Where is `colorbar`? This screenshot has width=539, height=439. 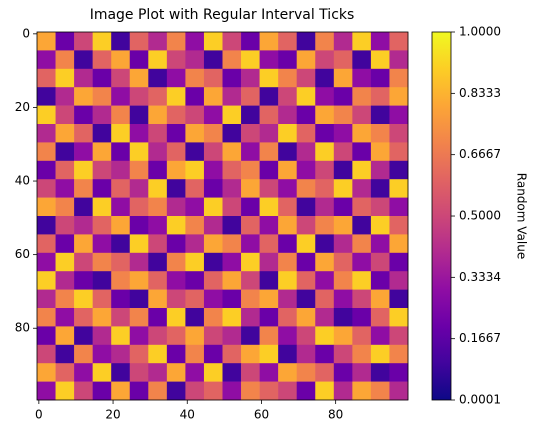
colorbar is located at coordinates (441, 216).